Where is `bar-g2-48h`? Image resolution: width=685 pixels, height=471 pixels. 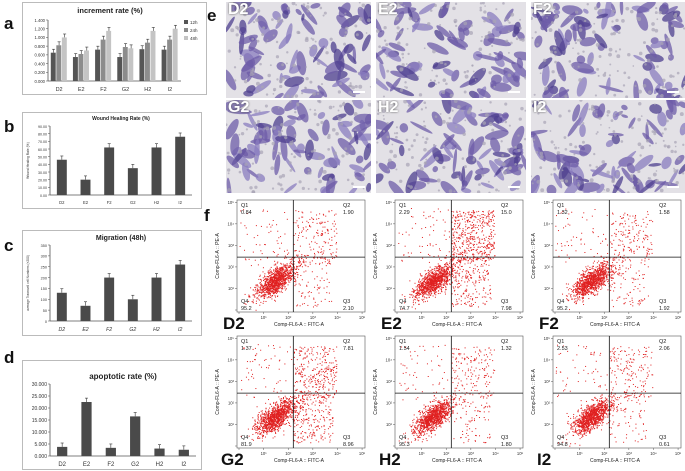
bar-g2-48h is located at coordinates (131, 64).